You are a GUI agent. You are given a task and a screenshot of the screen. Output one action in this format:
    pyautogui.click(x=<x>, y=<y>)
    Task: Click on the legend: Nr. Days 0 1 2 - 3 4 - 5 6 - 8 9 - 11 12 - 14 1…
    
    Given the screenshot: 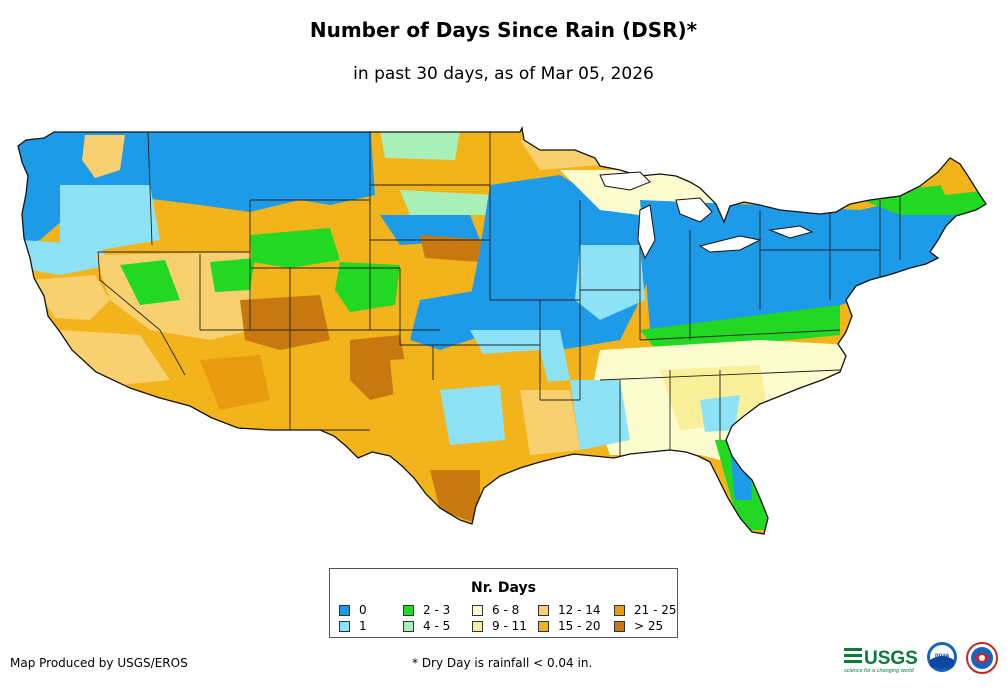 What is the action you would take?
    pyautogui.click(x=503, y=603)
    